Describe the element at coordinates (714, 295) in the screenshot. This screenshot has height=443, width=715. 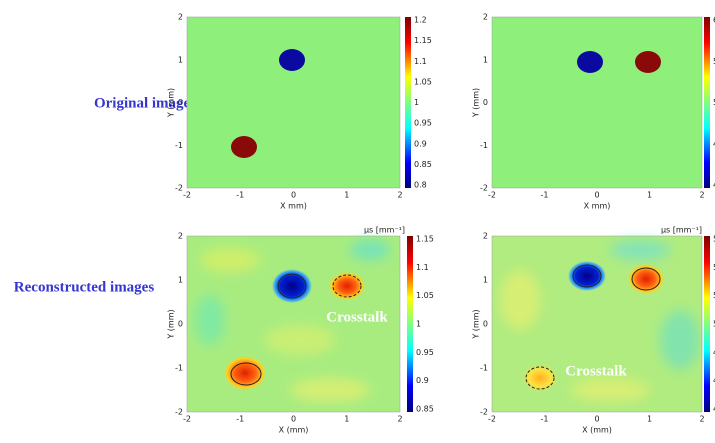
I see `colorbar-tick-label: 5.2` at that location.